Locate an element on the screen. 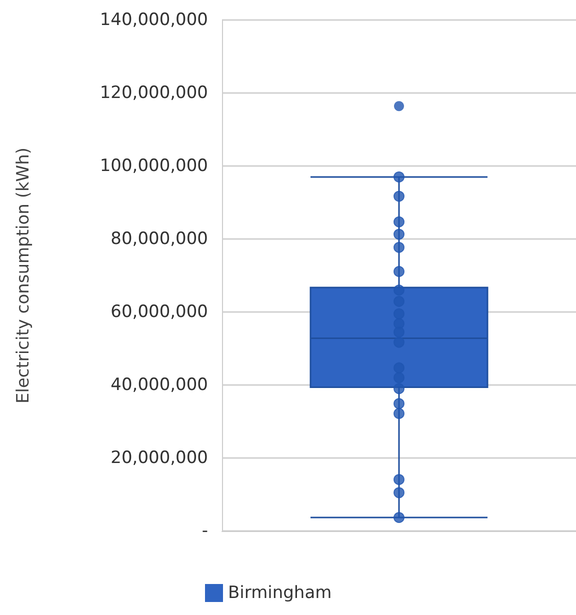 The image size is (576, 615). y-tick-label: 100,000,000 is located at coordinates (154, 166).